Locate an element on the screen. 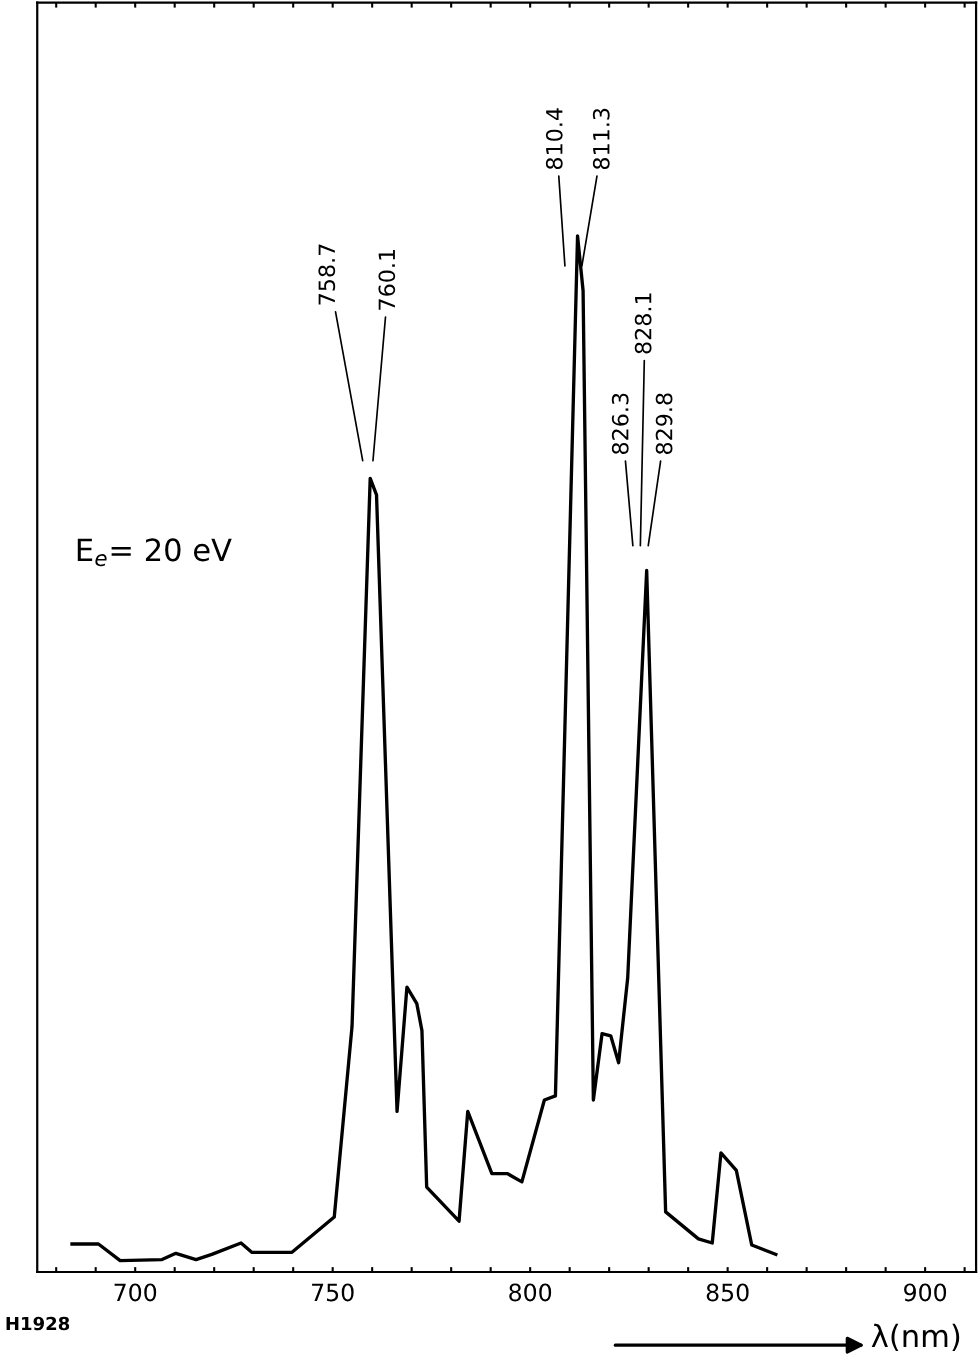  text: 810.4 is located at coordinates (554, 139).